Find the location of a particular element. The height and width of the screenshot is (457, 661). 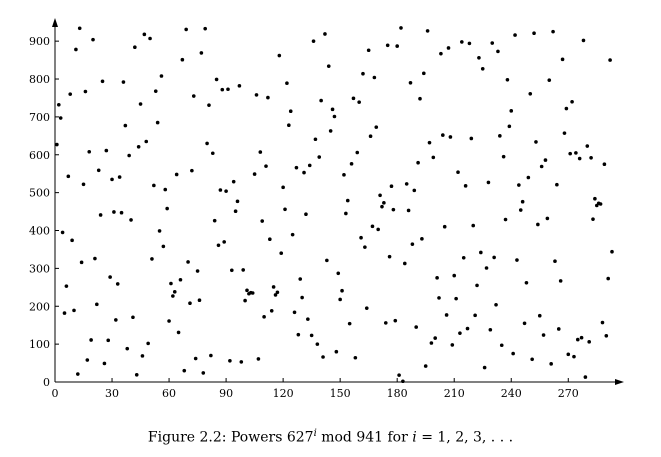

y-tick-label-500: 500 is located at coordinates (39, 193).